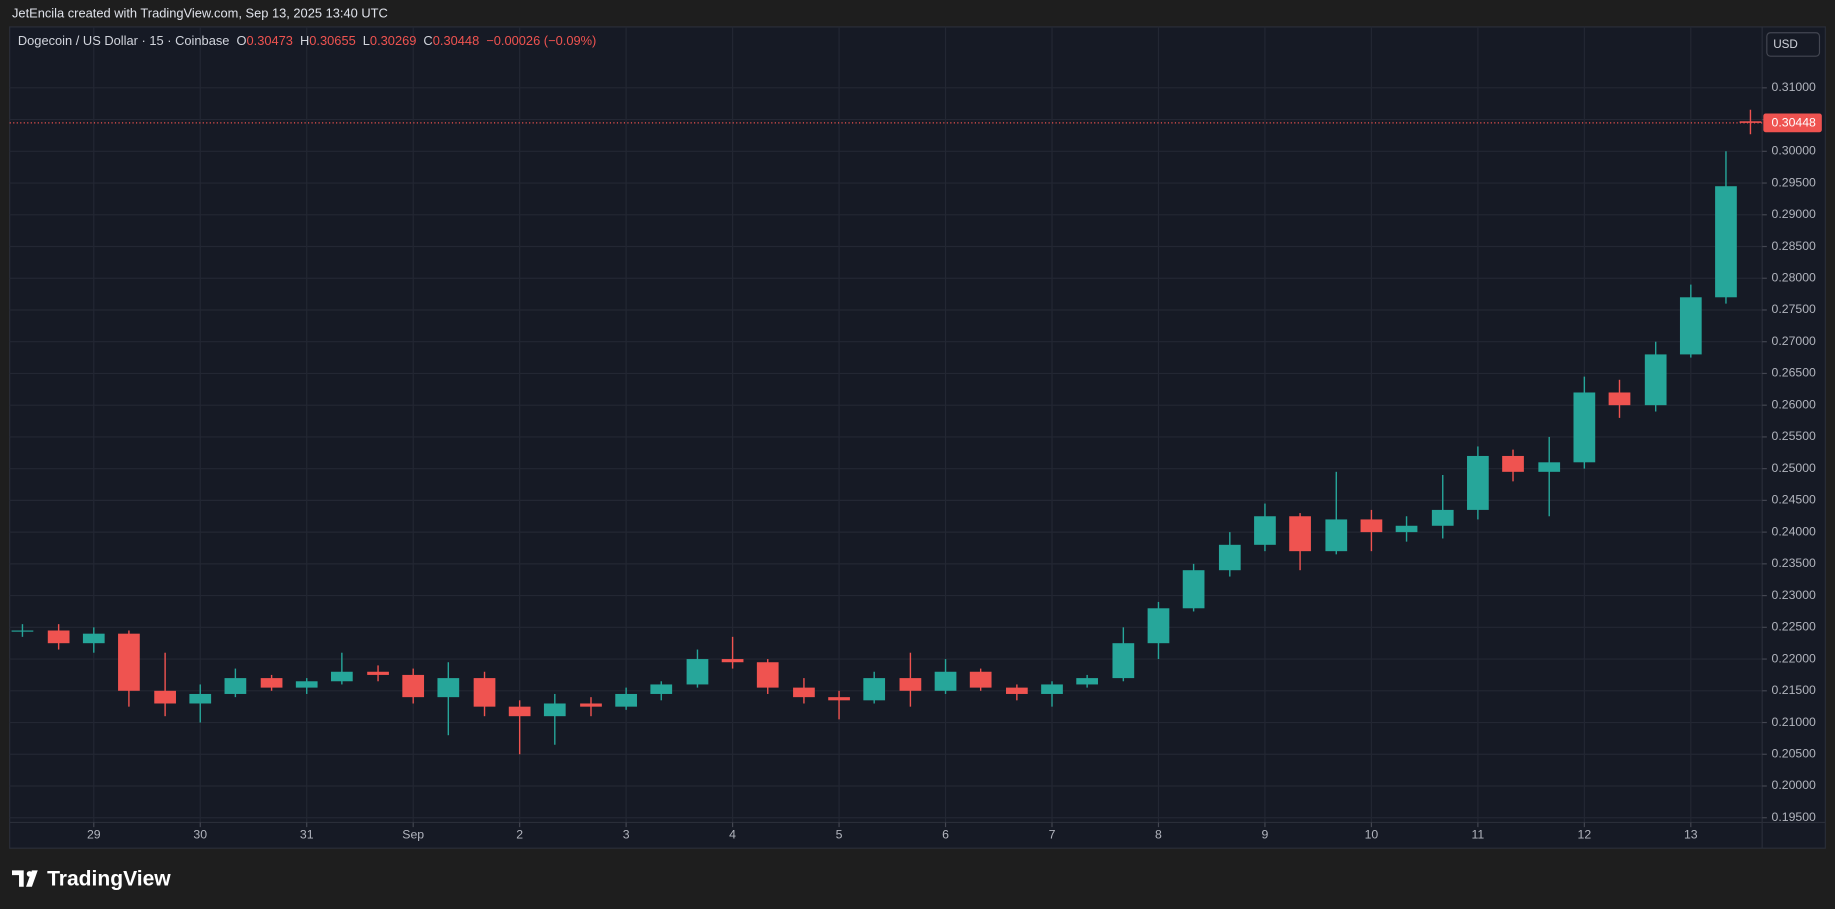 This screenshot has width=1835, height=909. I want to click on logo, so click(25, 878).